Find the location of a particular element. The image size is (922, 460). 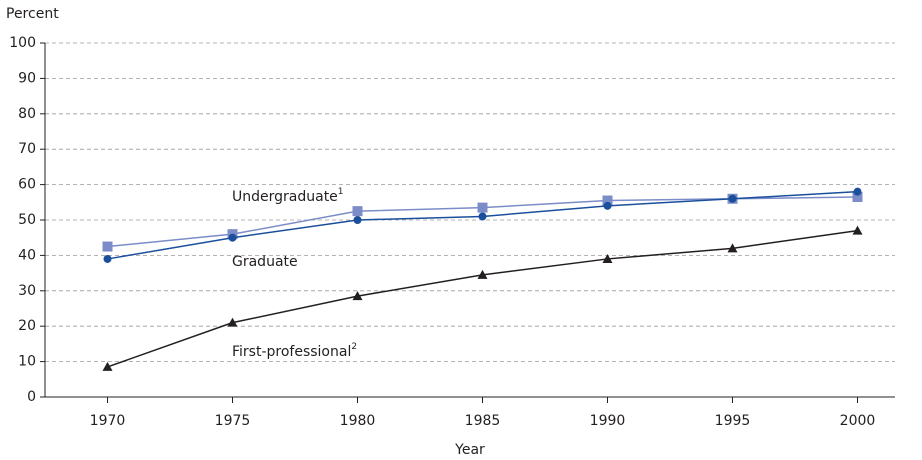

series-name: Graduate is located at coordinates (265, 262).